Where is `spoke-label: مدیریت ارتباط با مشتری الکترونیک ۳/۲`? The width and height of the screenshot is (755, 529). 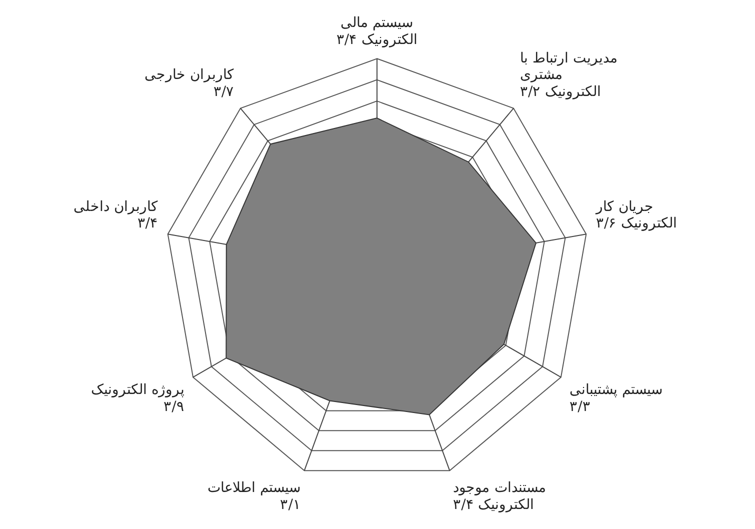 spoke-label: مدیریت ارتباط با مشتری الکترونیک ۳/۲ is located at coordinates (569, 75).